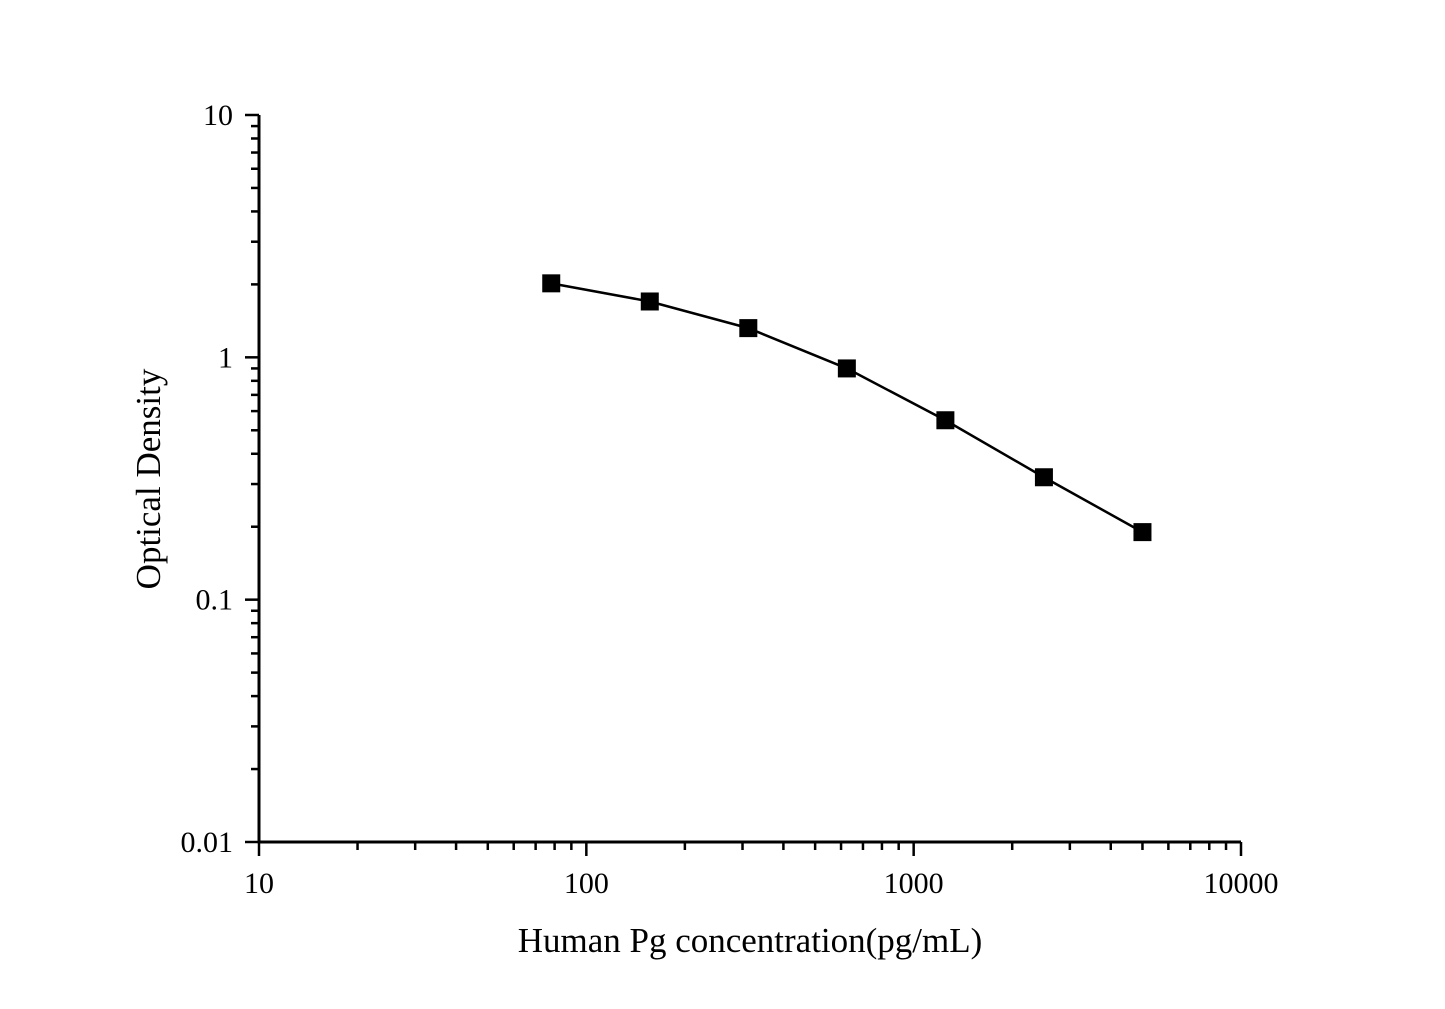 The image size is (1445, 1009). I want to click on x-tick-label: 1000, so click(914, 883).